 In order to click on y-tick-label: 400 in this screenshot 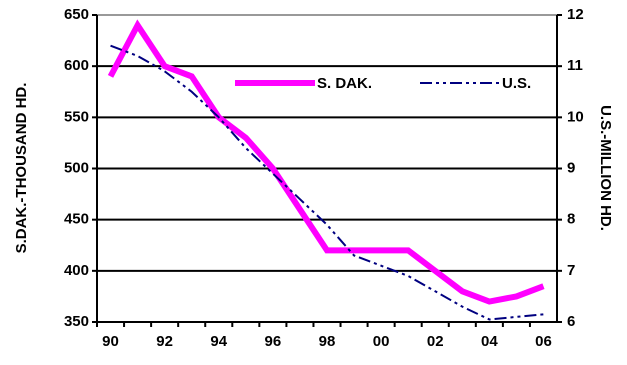, I will do `click(76, 270)`.